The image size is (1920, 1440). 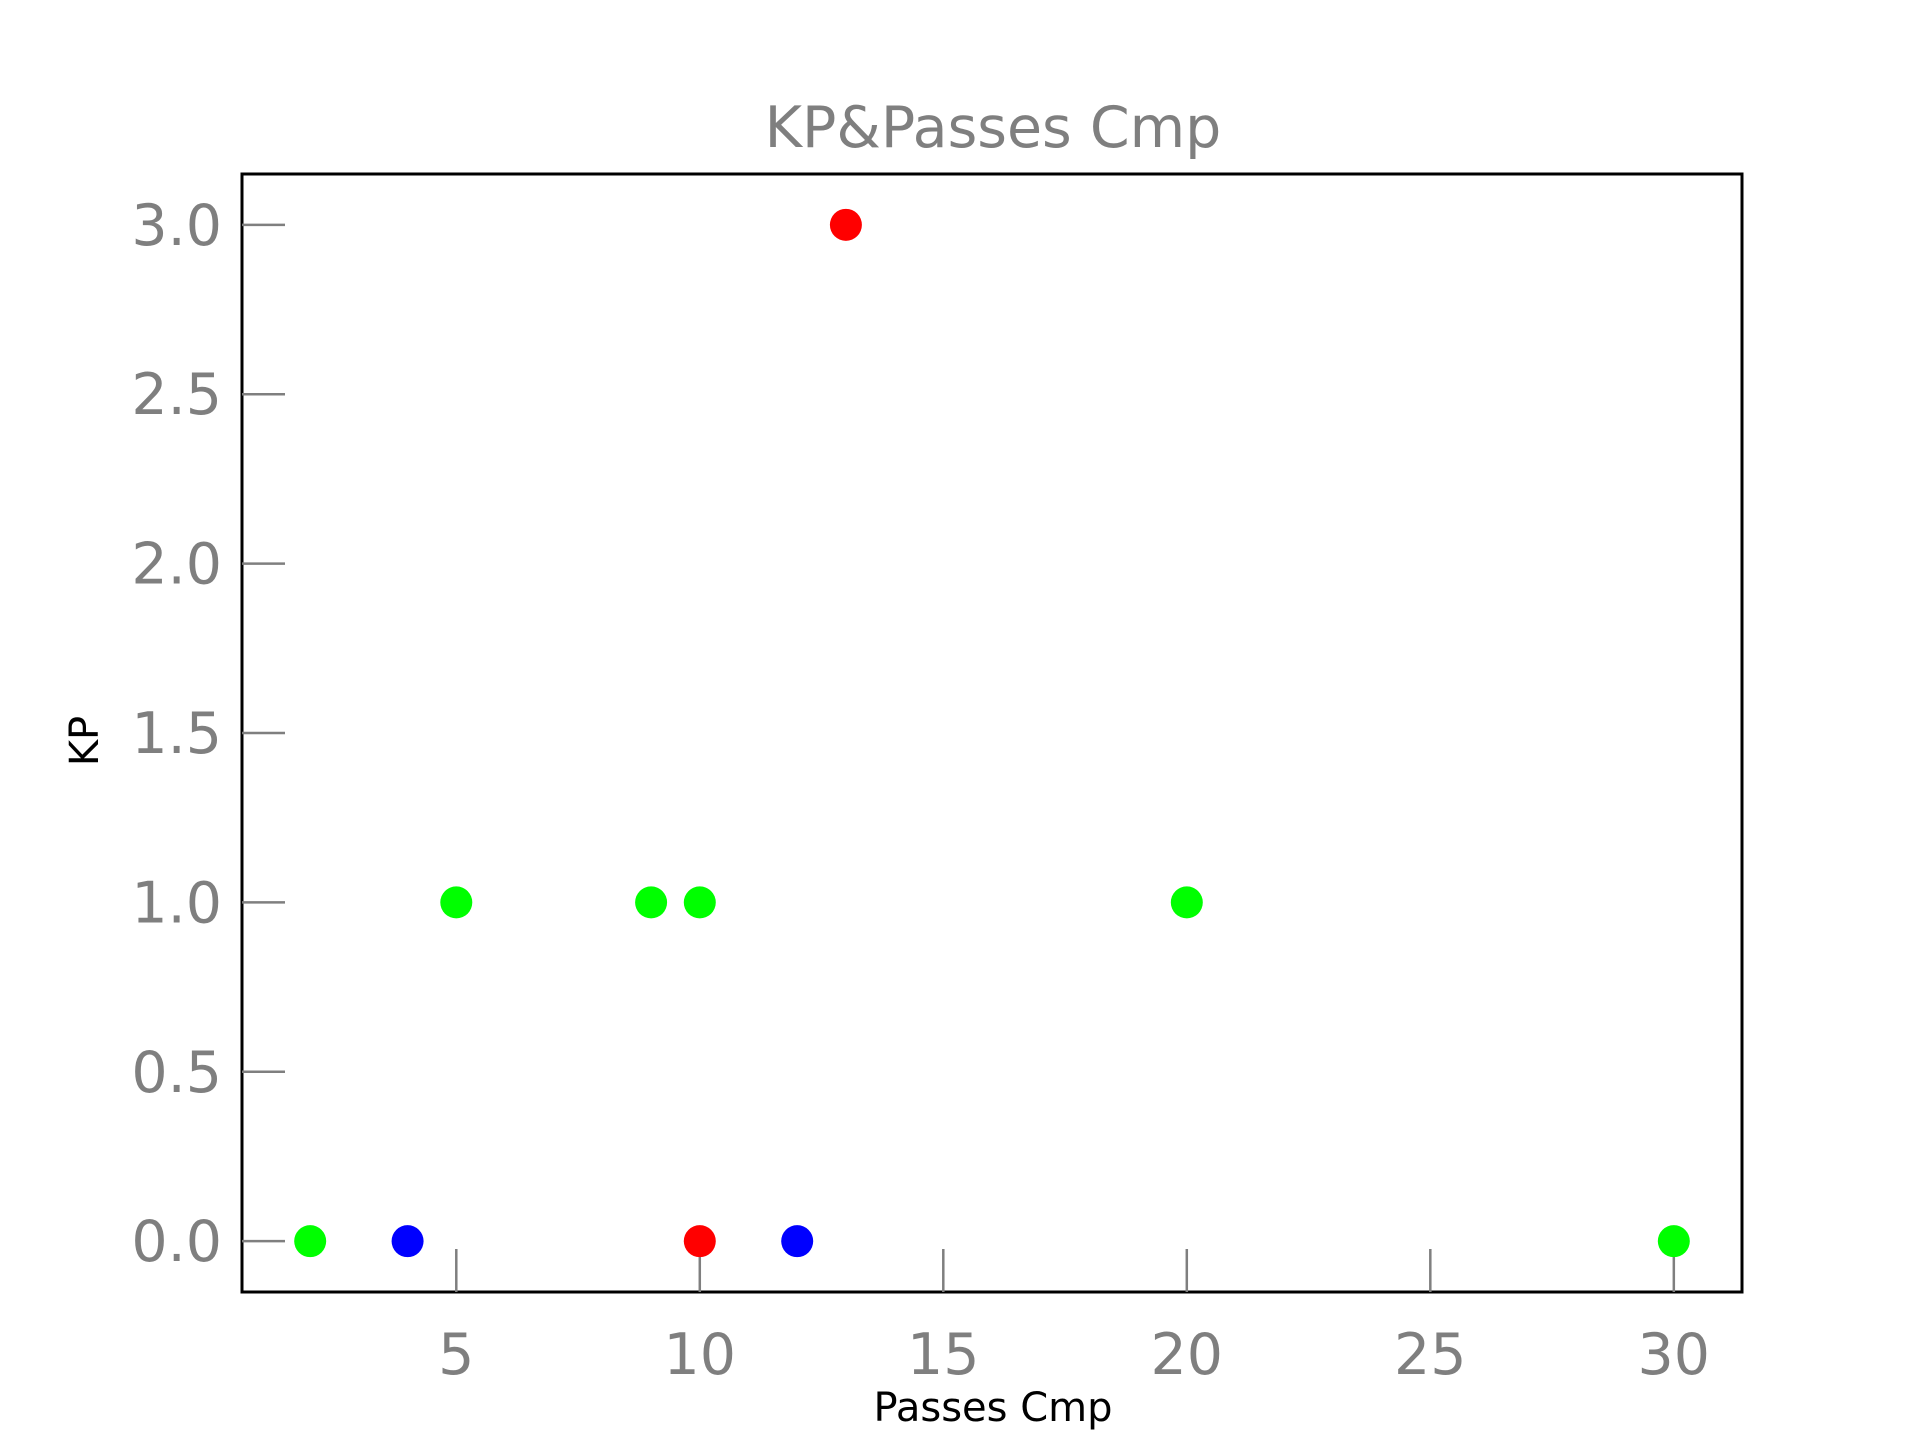 What do you see at coordinates (993, 1408) in the screenshot?
I see `x-axis-label: Passes Cmp` at bounding box center [993, 1408].